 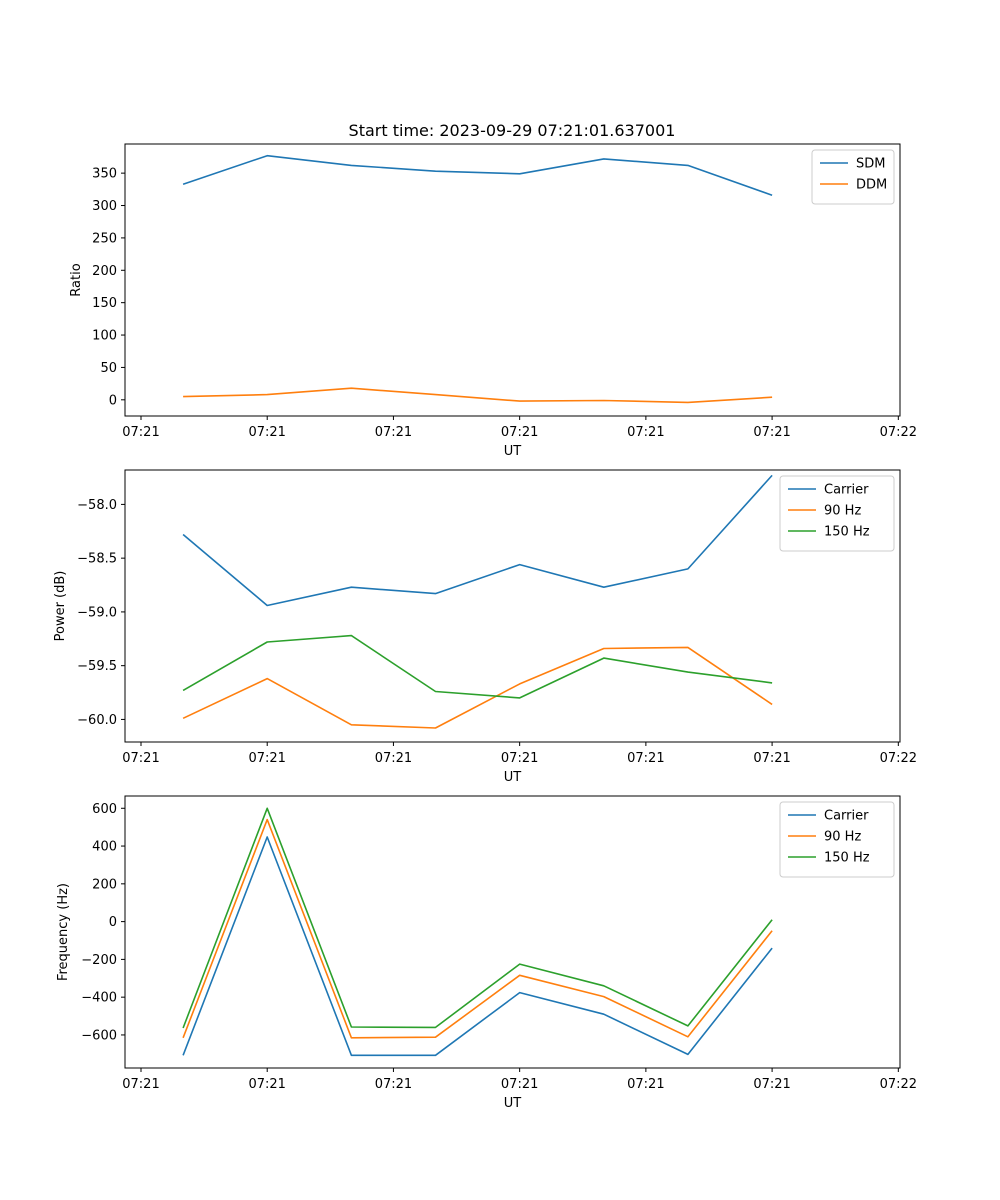 What do you see at coordinates (60, 606) in the screenshot?
I see `y-axis-label: Power (dB)` at bounding box center [60, 606].